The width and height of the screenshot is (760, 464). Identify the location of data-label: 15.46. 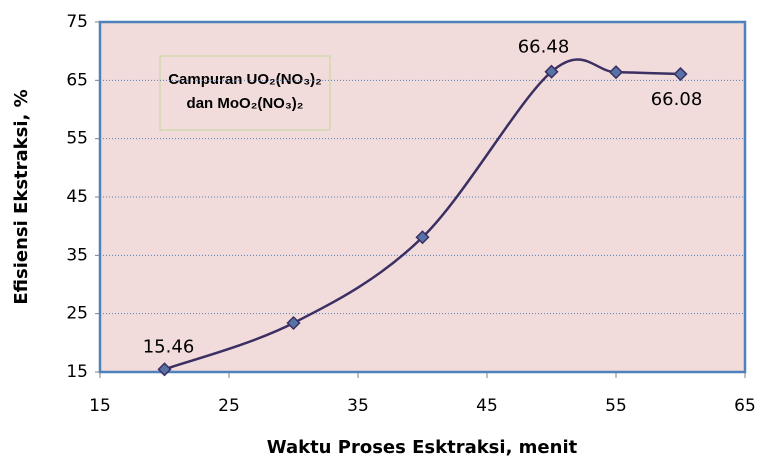
(169, 346).